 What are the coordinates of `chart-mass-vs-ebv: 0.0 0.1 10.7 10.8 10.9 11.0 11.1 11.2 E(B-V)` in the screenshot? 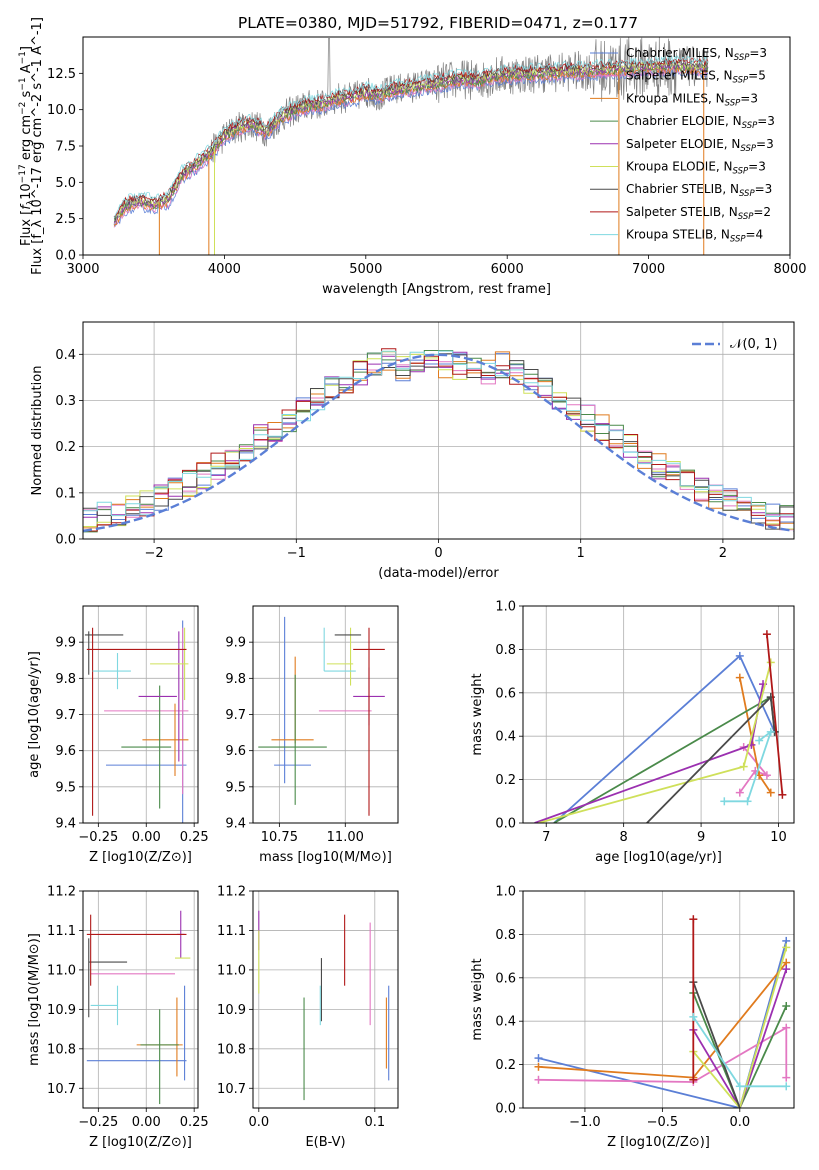 It's located at (308, 1017).